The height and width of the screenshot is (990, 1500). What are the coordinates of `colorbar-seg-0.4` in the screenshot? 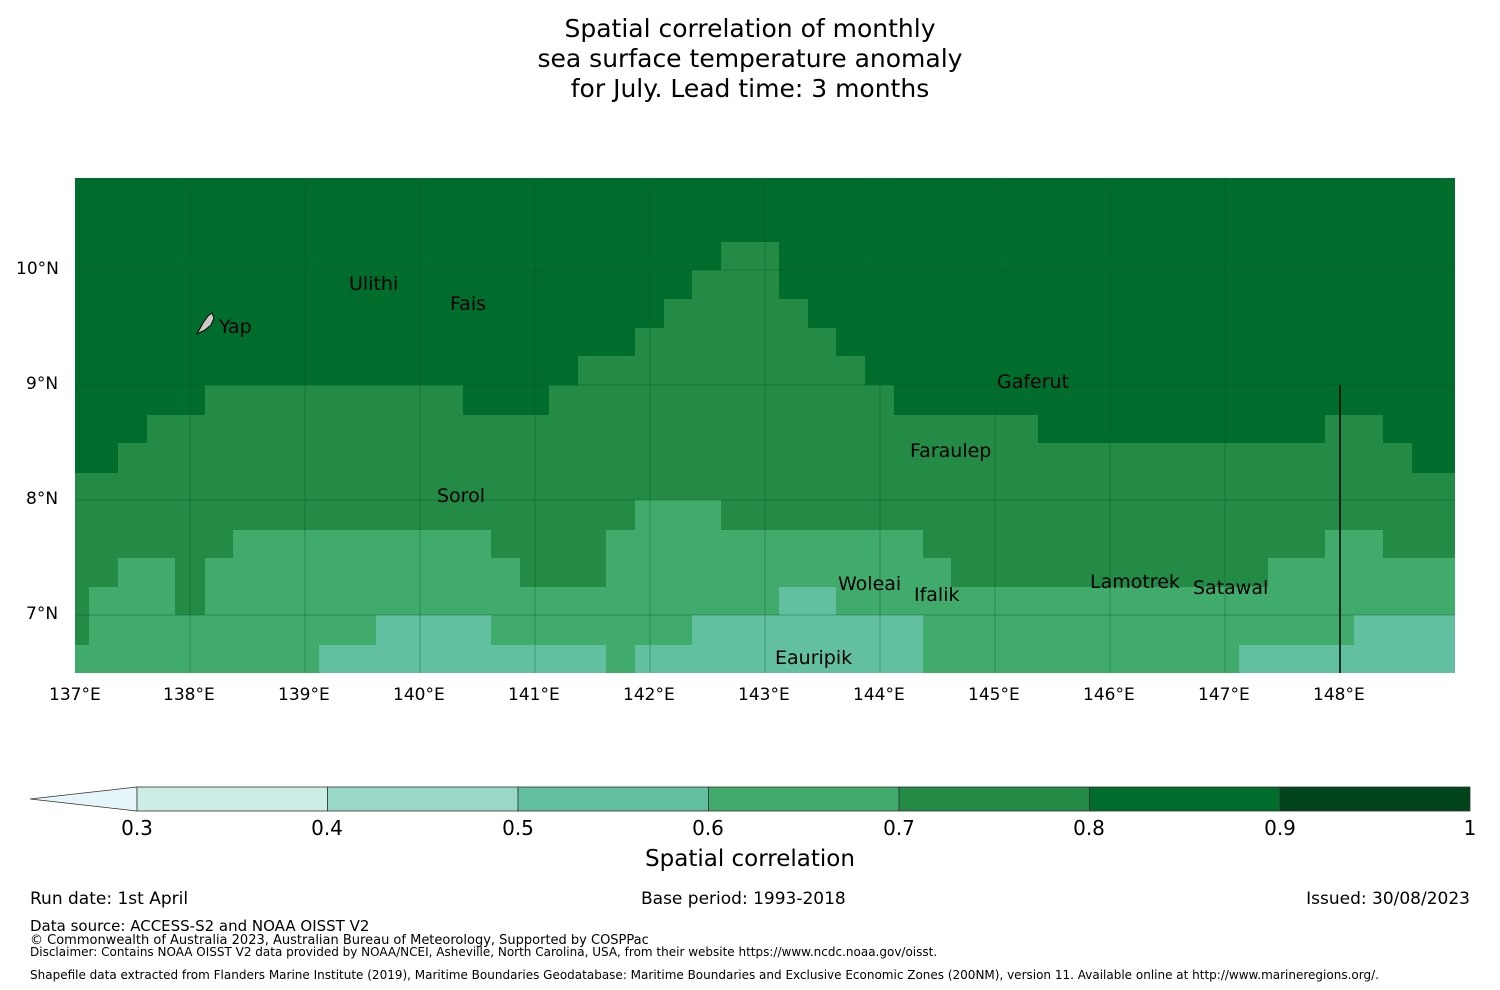 It's located at (423, 799).